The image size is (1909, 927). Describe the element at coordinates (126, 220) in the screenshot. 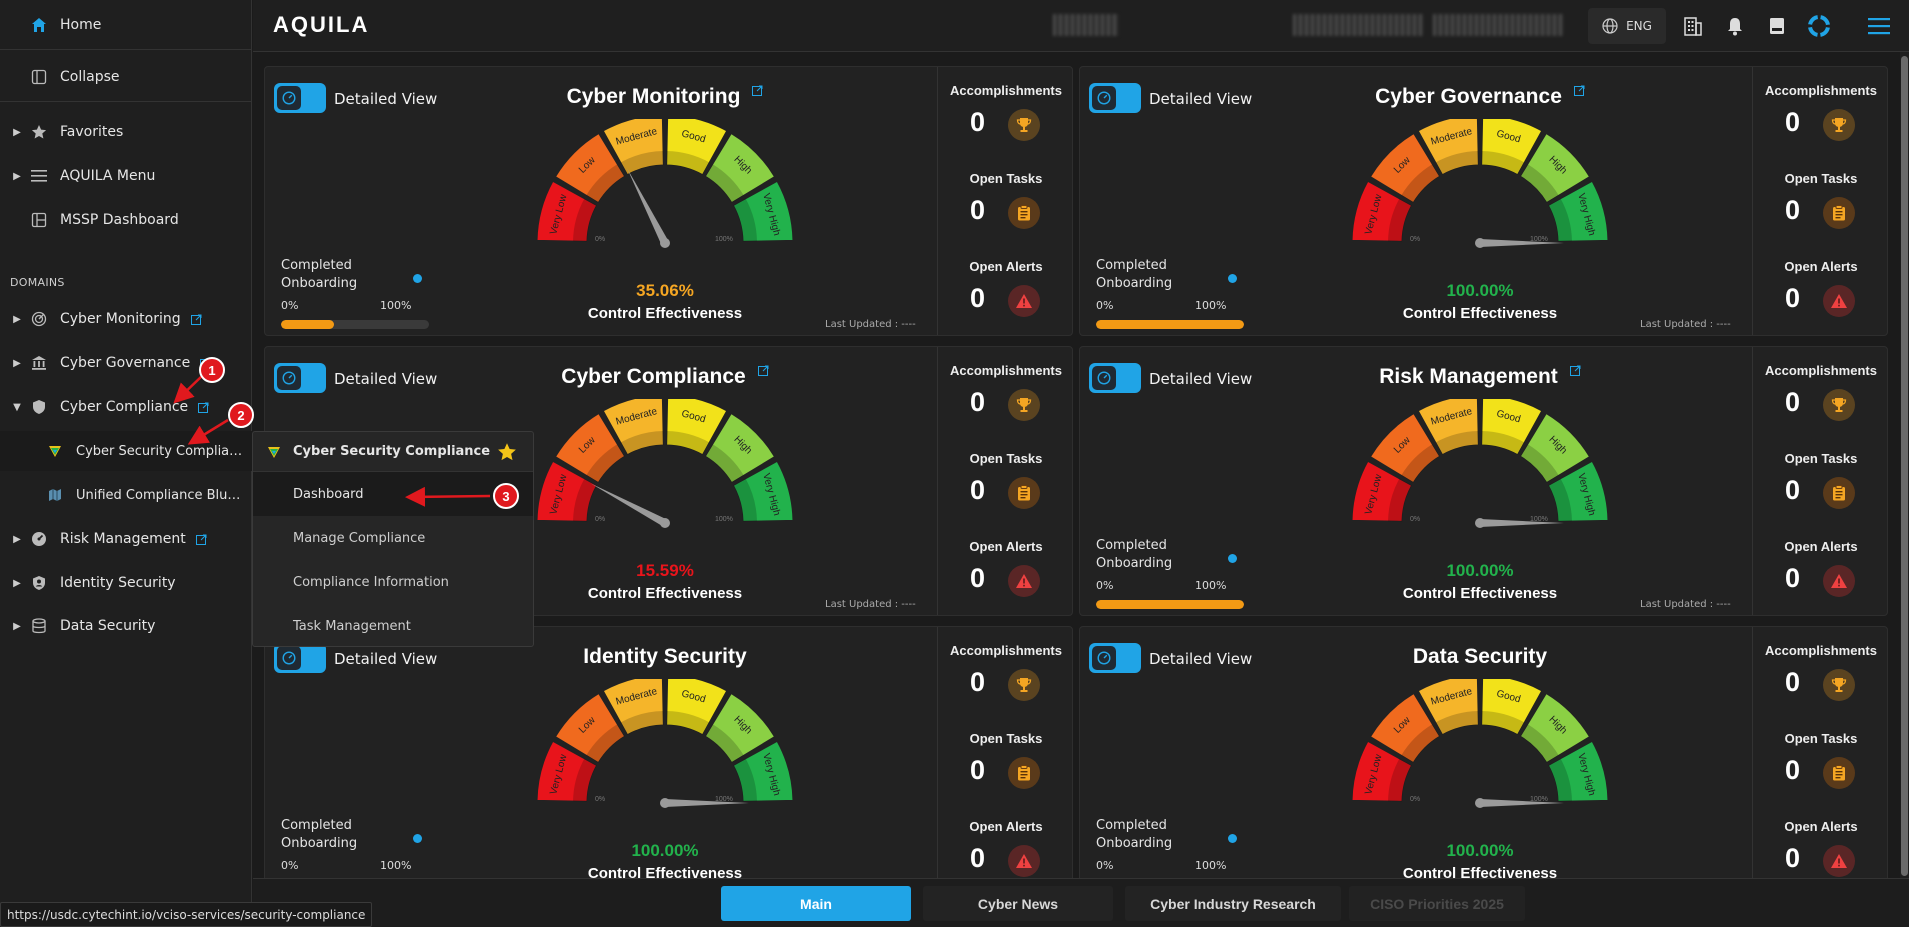

I see `sidebar-item-mssp-dashboard: MSSP Dashboard` at that location.